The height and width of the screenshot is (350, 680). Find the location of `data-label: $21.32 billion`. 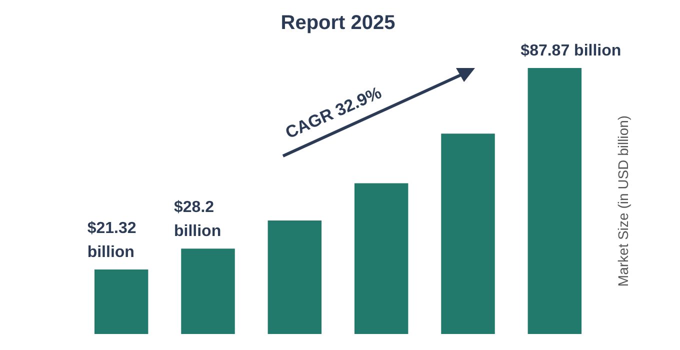

data-label: $21.32 billion is located at coordinates (114, 240).